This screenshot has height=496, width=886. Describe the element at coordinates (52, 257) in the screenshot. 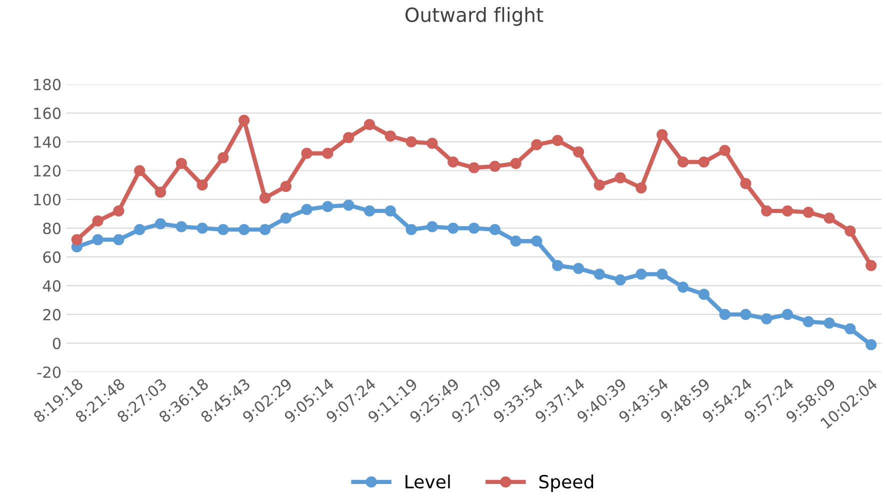

I see `y-tick-label: 60` at that location.